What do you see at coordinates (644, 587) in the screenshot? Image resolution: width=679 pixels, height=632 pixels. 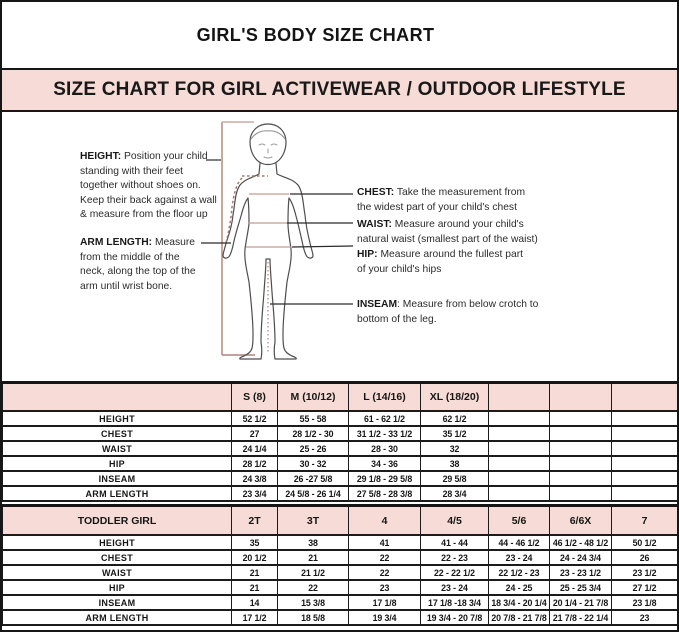 I see `size-cell: 27 1/2` at bounding box center [644, 587].